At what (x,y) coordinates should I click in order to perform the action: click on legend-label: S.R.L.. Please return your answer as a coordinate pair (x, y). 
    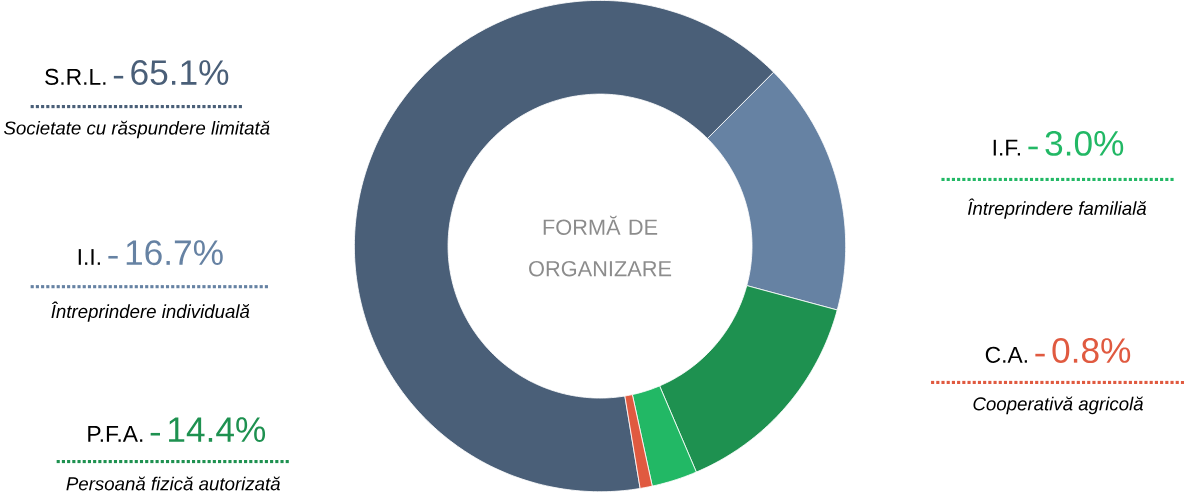
    Looking at the image, I should click on (75, 77).